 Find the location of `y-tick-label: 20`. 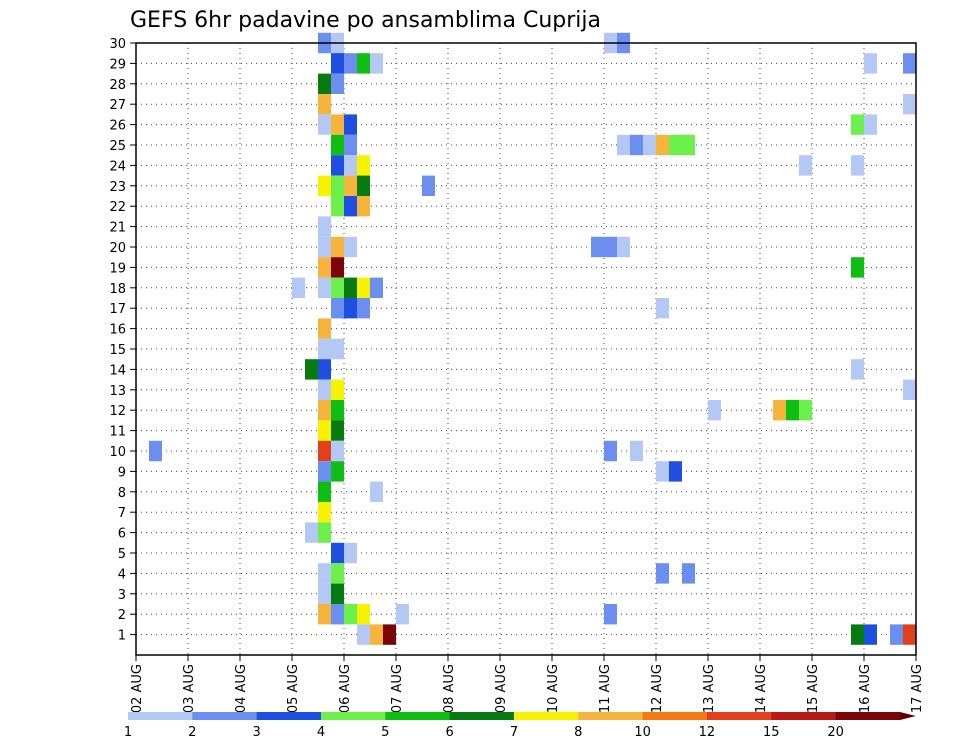

y-tick-label: 20 is located at coordinates (117, 248).